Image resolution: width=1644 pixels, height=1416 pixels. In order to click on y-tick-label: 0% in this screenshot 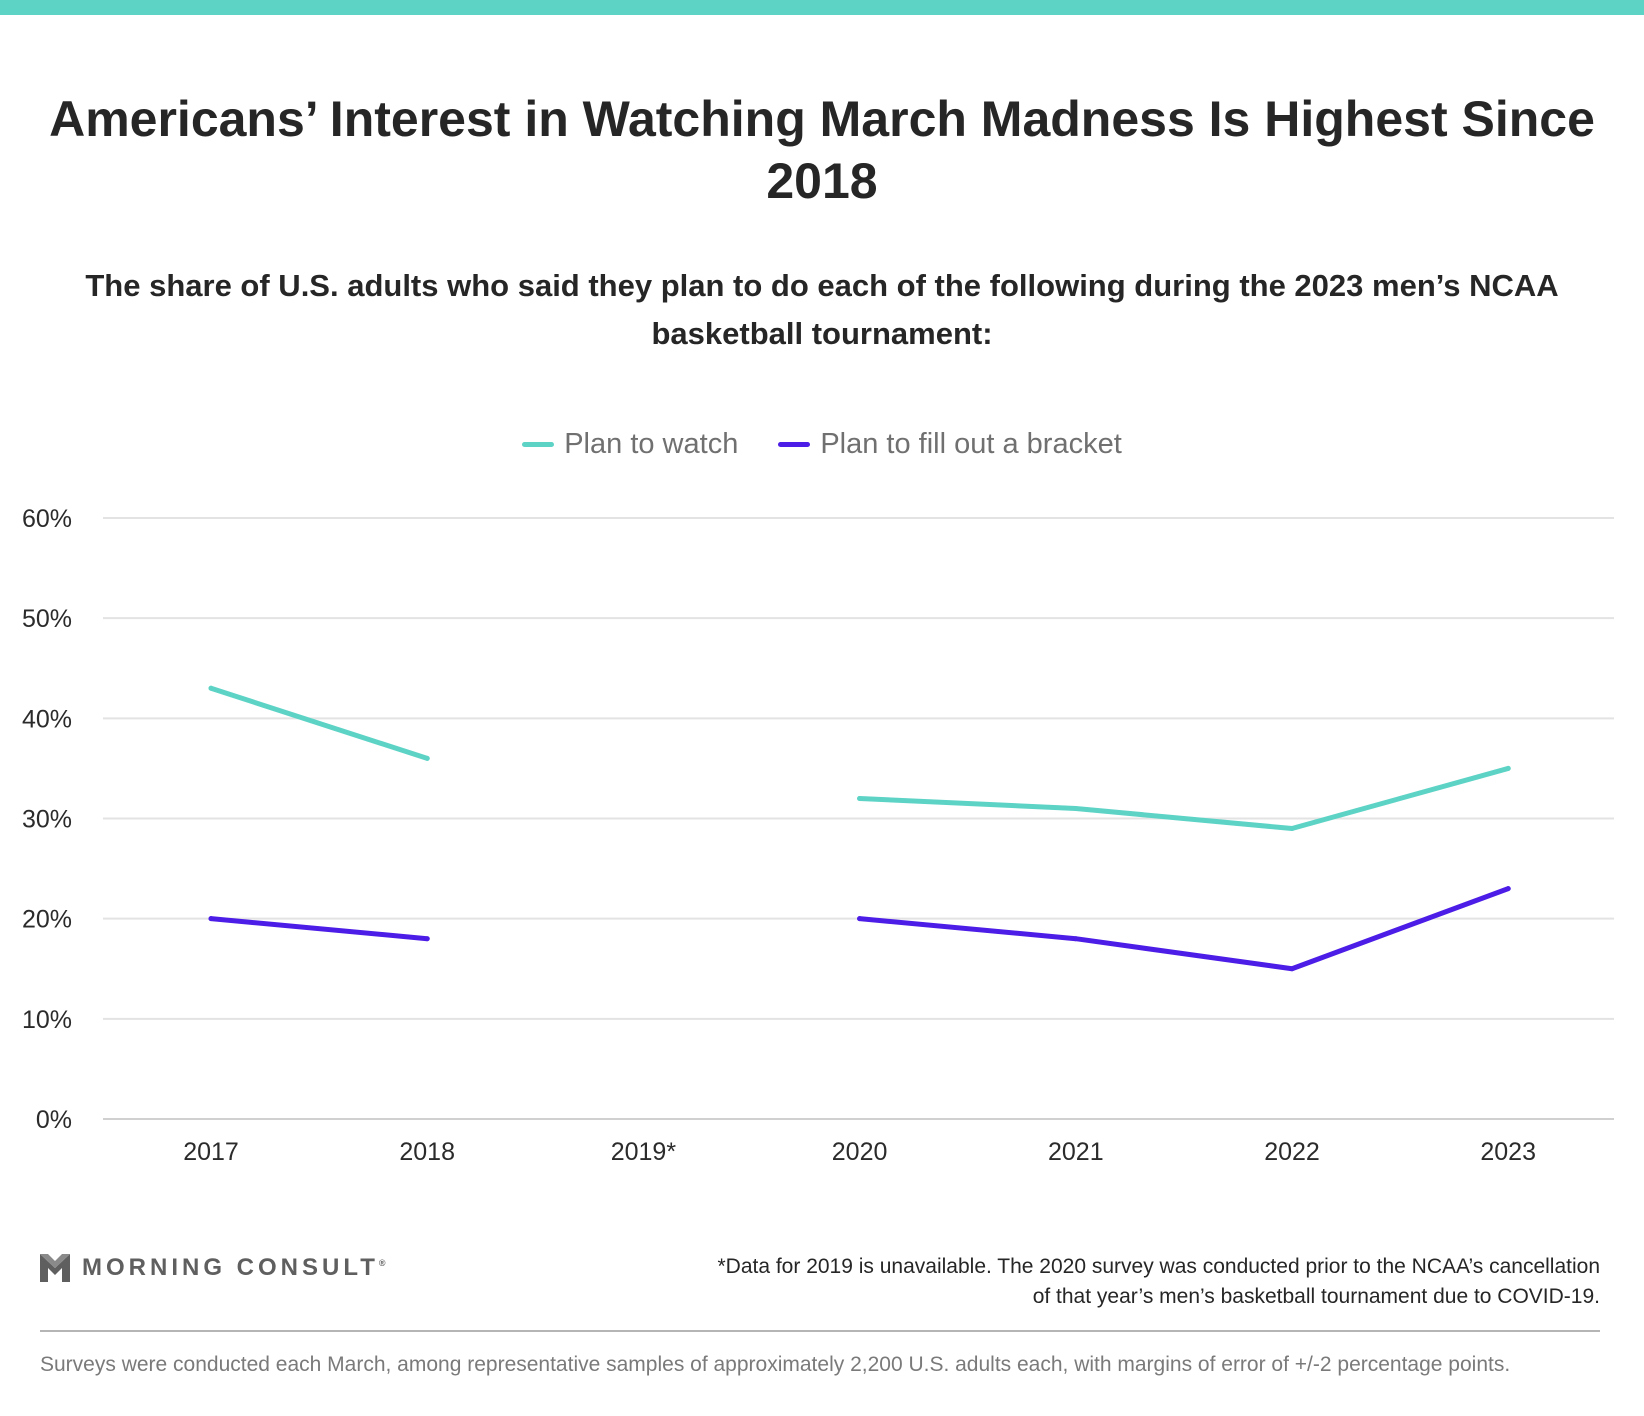, I will do `click(54, 1120)`.